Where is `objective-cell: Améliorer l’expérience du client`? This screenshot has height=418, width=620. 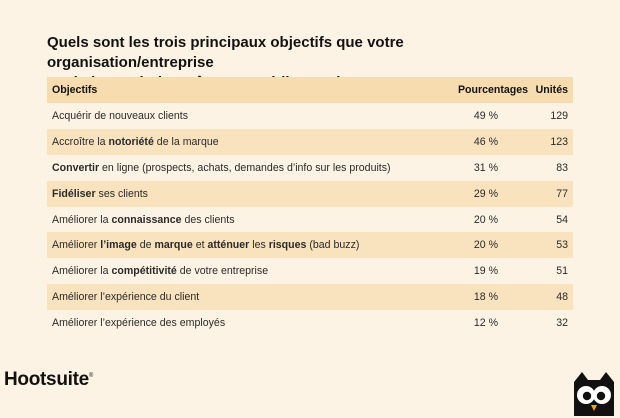 objective-cell: Améliorer l’expérience du client is located at coordinates (232, 297).